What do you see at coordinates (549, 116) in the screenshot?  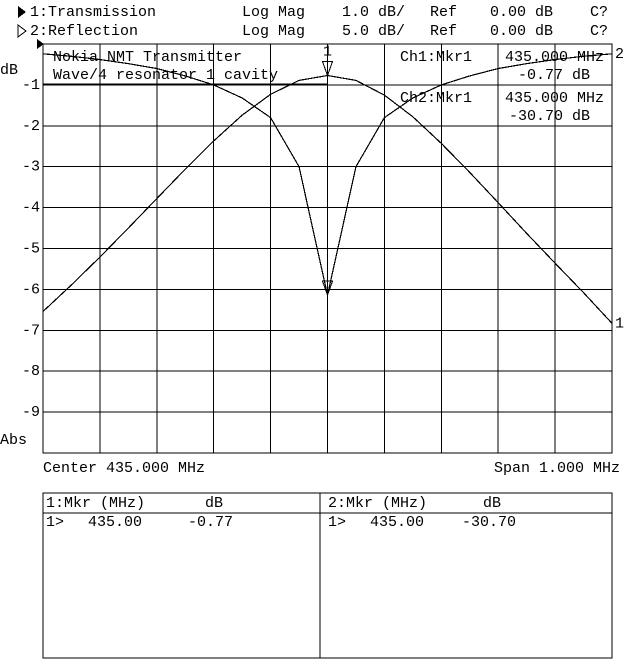 I see `readout-value: -30.70 dB` at bounding box center [549, 116].